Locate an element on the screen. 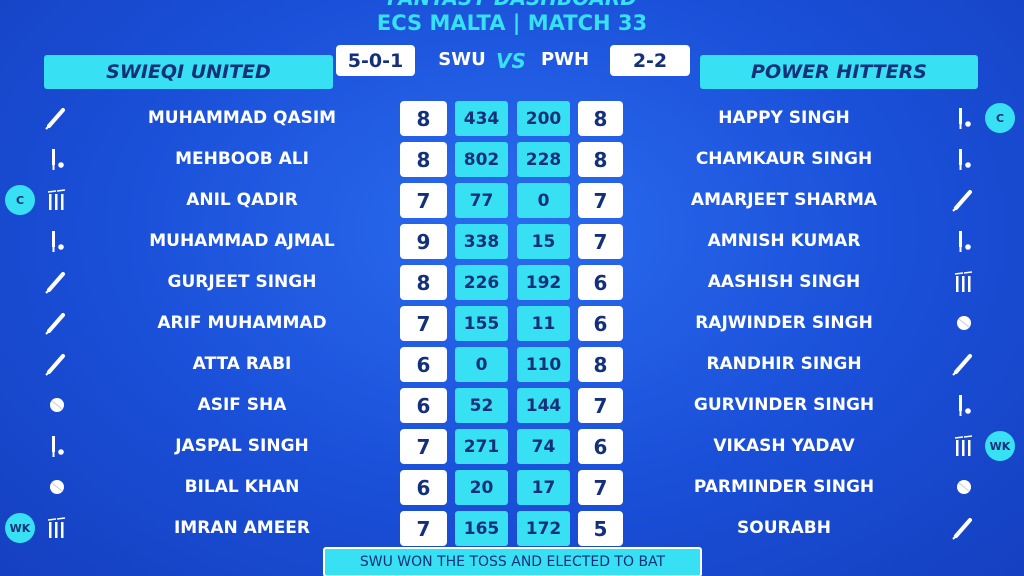  away-points: 228 is located at coordinates (543, 159).